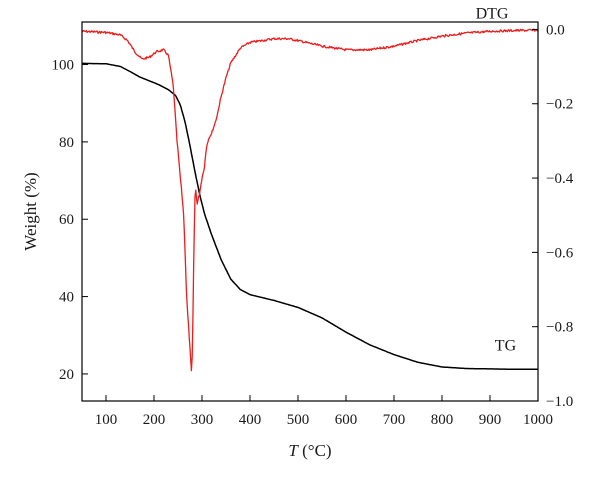 The image size is (600, 487). I want to click on x-tick-label: 1000, so click(538, 420).